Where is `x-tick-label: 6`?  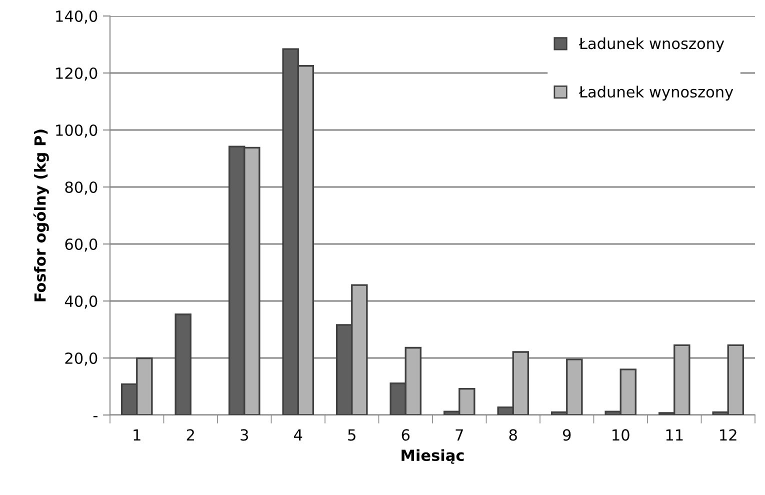 x-tick-label: 6 is located at coordinates (406, 435).